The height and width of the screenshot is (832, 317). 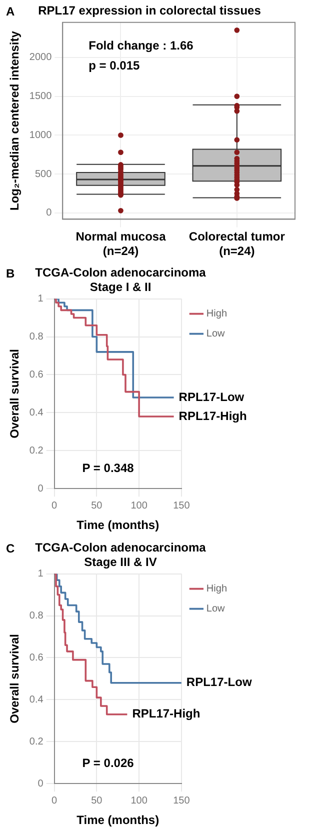 What do you see at coordinates (40, 96) in the screenshot?
I see `y-tick-label: 1500` at bounding box center [40, 96].